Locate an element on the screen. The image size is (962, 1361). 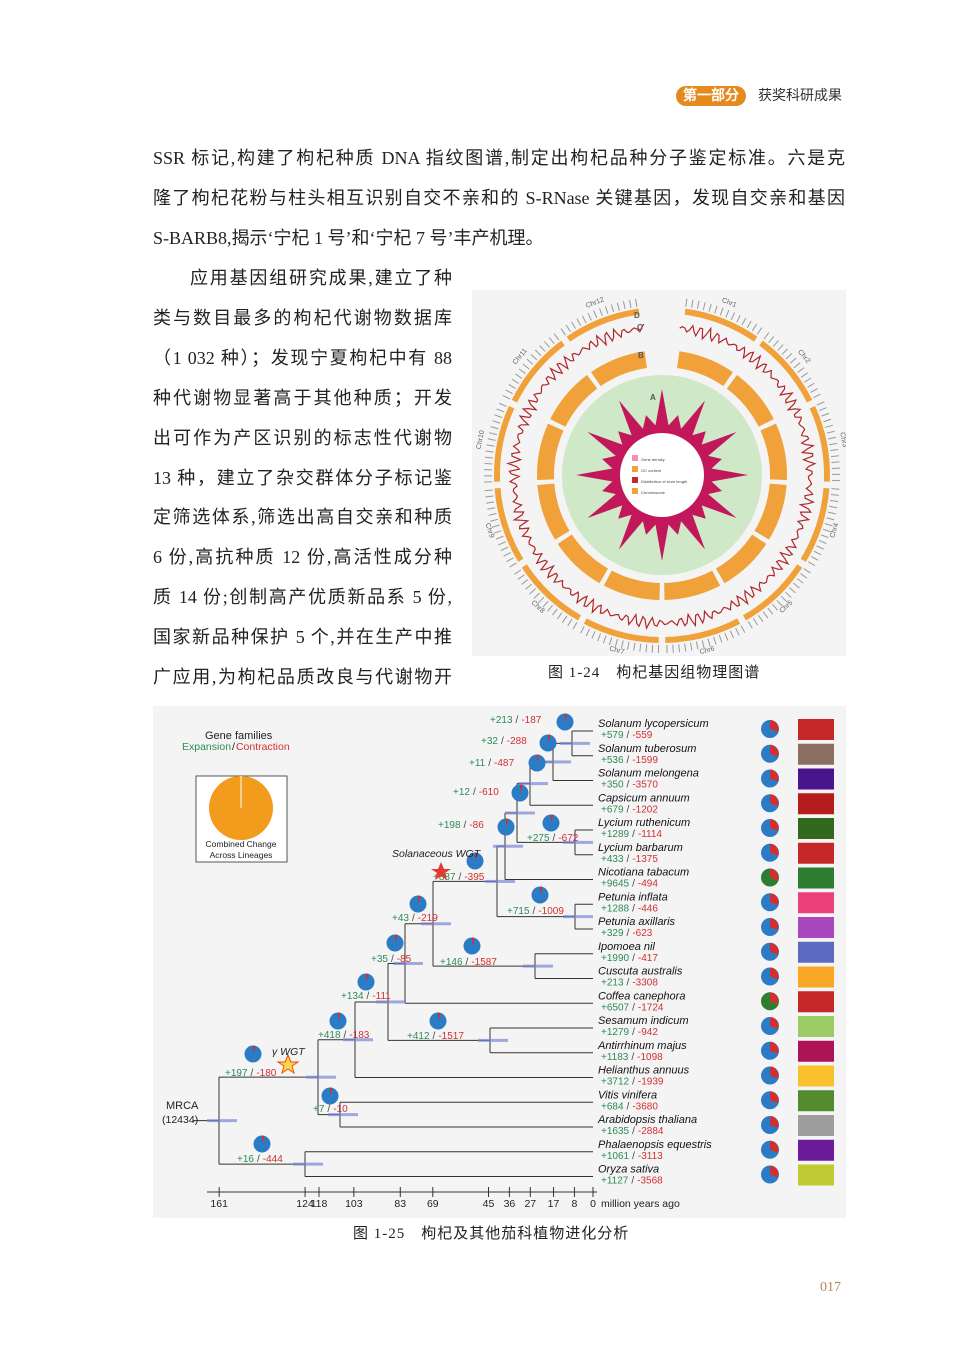
expansion: +1289 is located at coordinates (615, 834).